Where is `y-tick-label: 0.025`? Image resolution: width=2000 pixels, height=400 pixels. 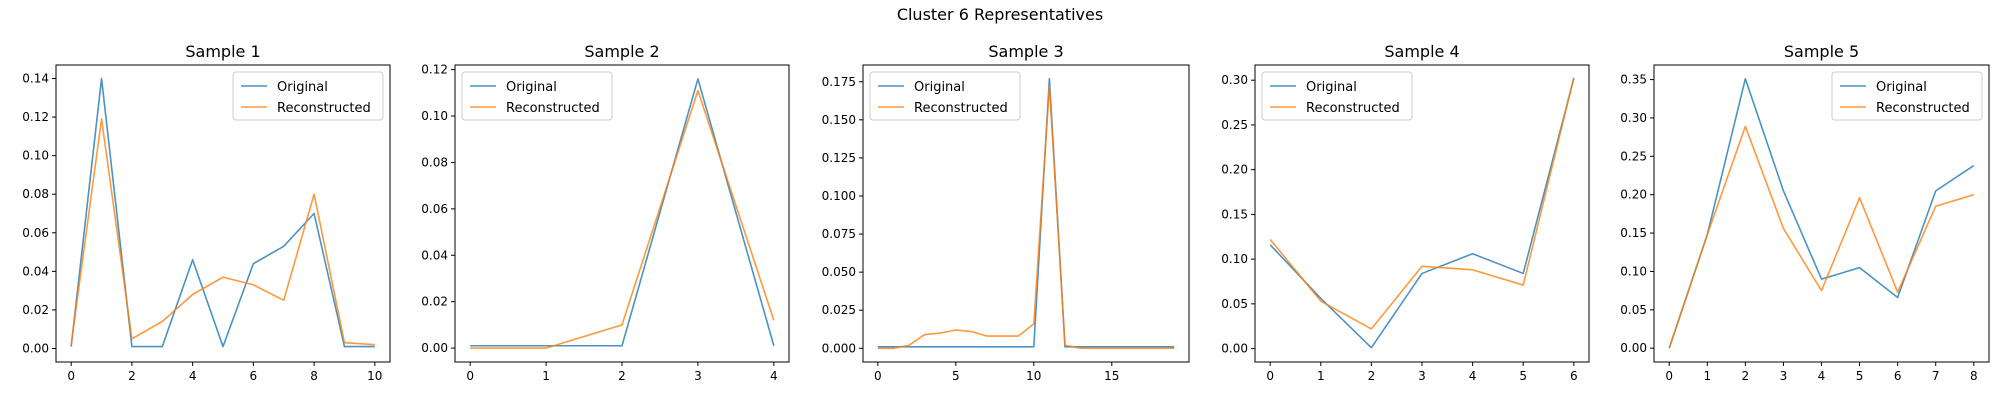 y-tick-label: 0.025 is located at coordinates (839, 310).